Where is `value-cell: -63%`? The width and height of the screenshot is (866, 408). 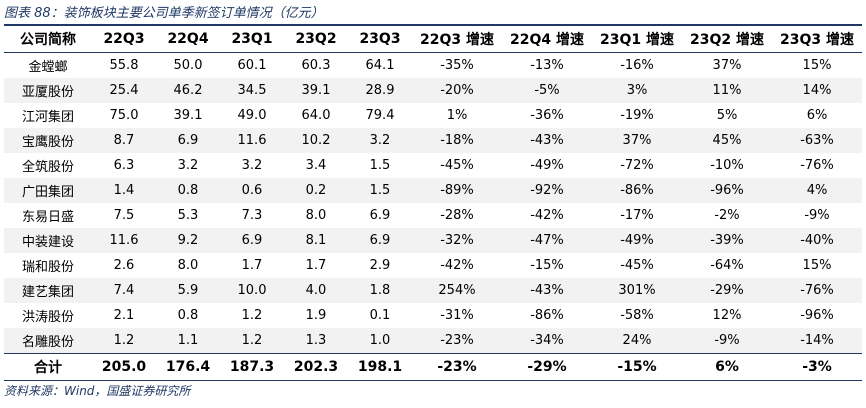 value-cell: -63% is located at coordinates (817, 140).